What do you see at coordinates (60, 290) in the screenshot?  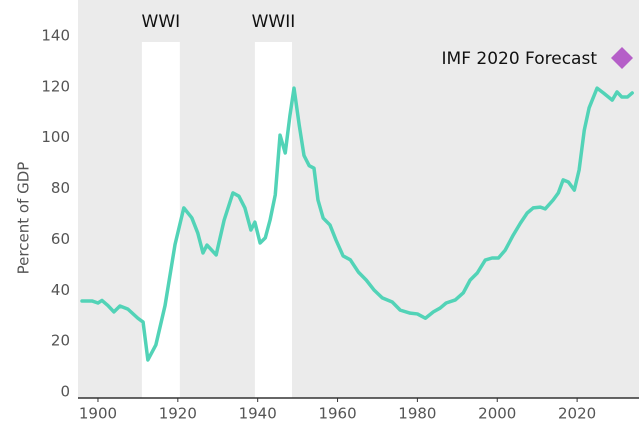 I see `y-tick-label: 40` at bounding box center [60, 290].